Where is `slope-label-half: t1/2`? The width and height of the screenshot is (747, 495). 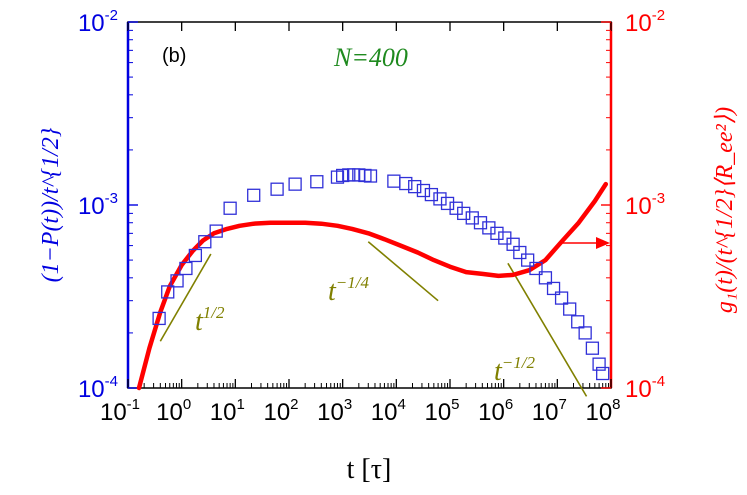 slope-label-half: t1/2 is located at coordinates (210, 320).